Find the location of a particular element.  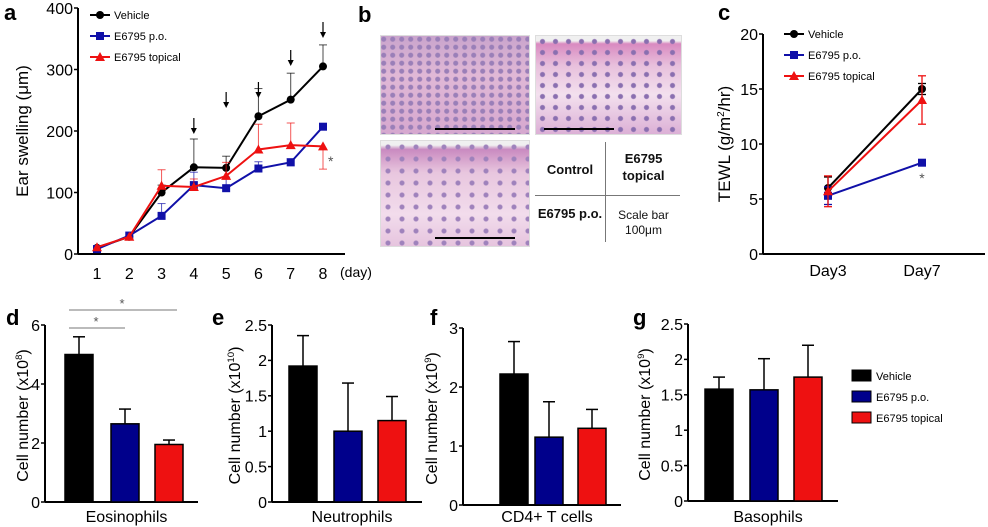

e-y-tick-label: 0.5 is located at coordinates (256, 467).